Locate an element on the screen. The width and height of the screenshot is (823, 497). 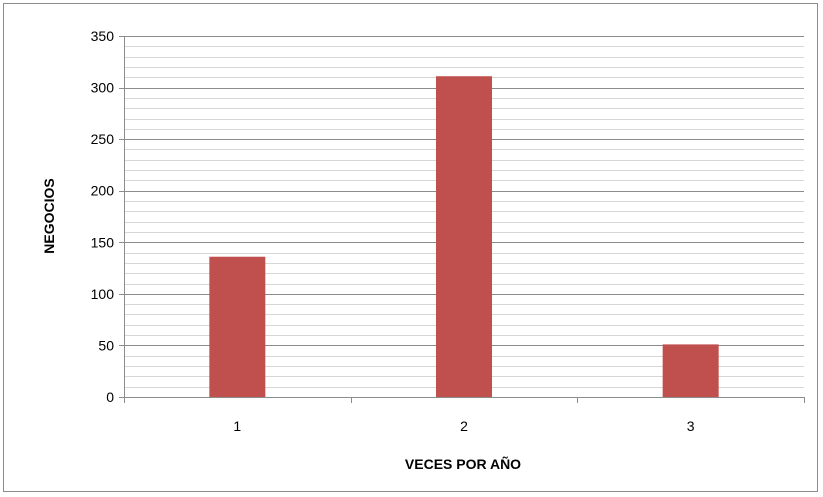
x-tick-label: 2 is located at coordinates (464, 426).